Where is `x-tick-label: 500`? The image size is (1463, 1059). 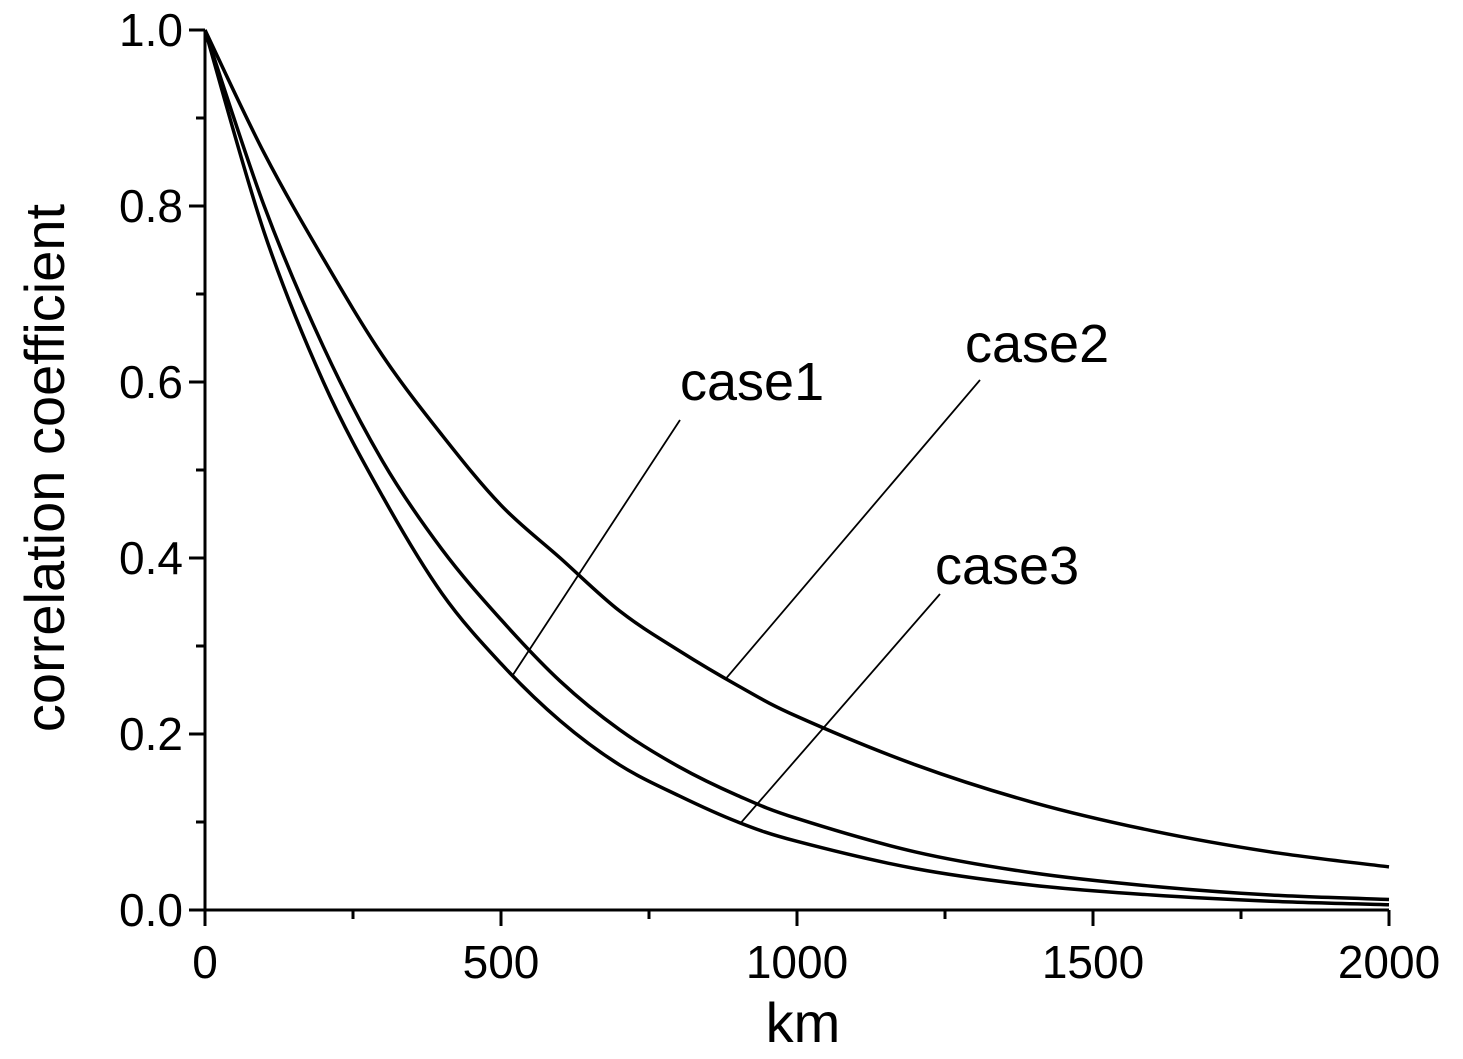 x-tick-label: 500 is located at coordinates (501, 962).